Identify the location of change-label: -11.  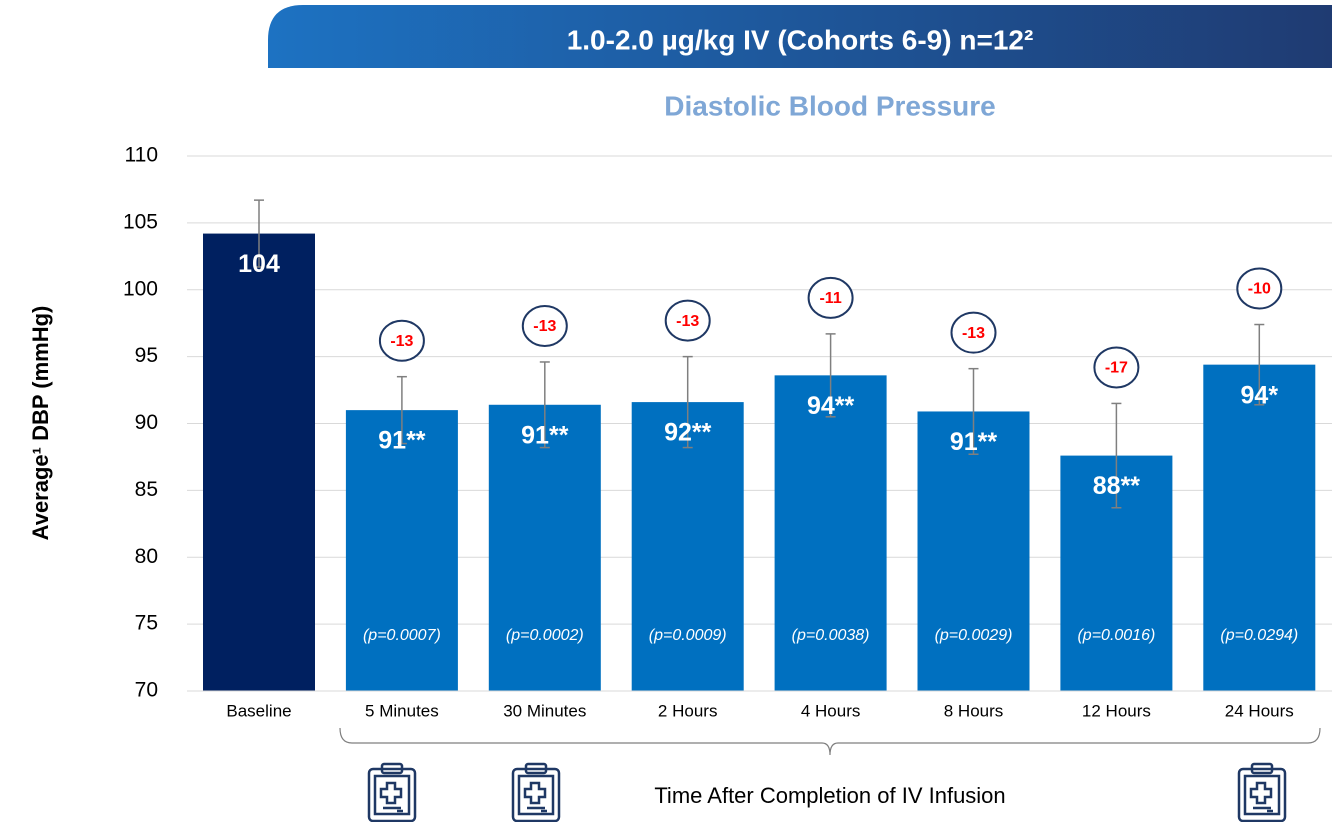
(830, 298).